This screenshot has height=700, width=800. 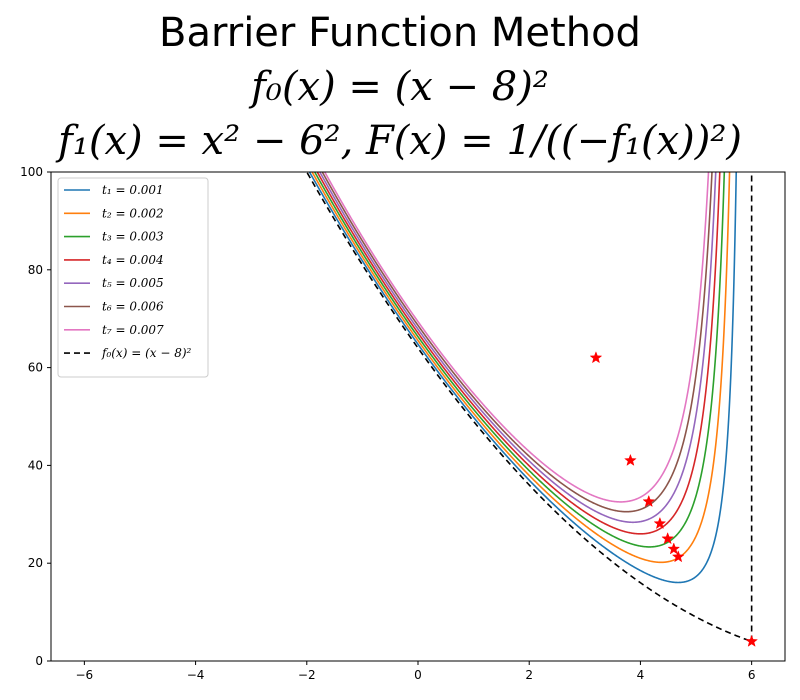 I want to click on legend-entry-7: t₇ = 0.007, so click(x=114, y=330).